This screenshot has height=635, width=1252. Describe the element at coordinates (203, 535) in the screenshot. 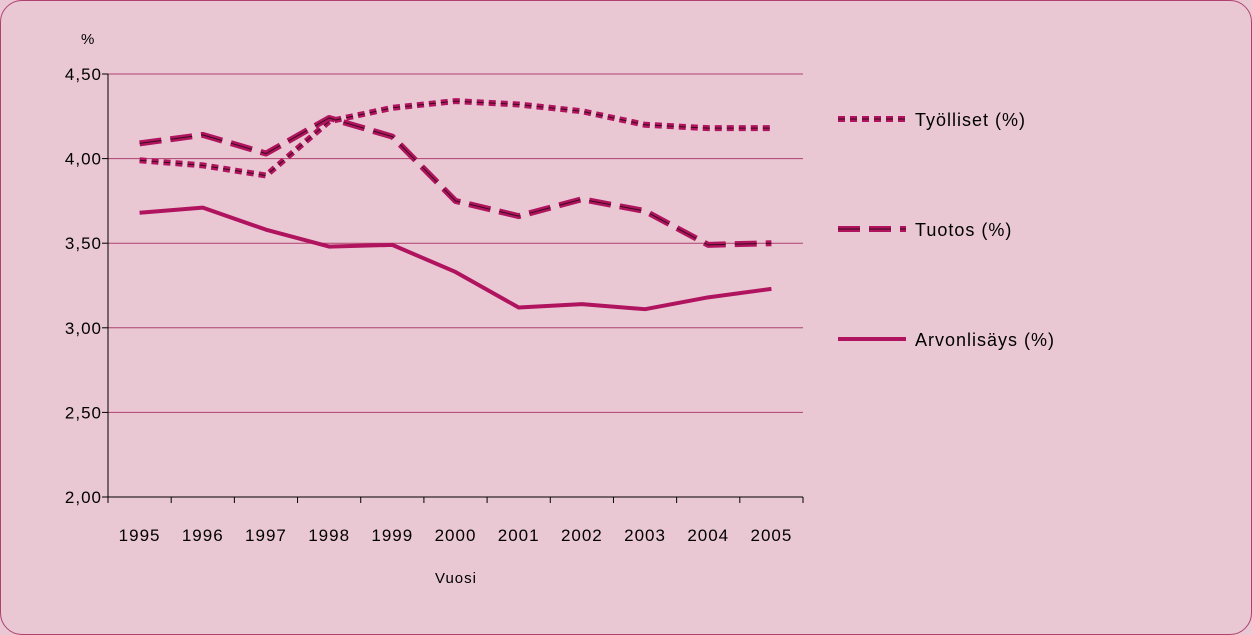

I see `x-tick-label: 1996` at that location.